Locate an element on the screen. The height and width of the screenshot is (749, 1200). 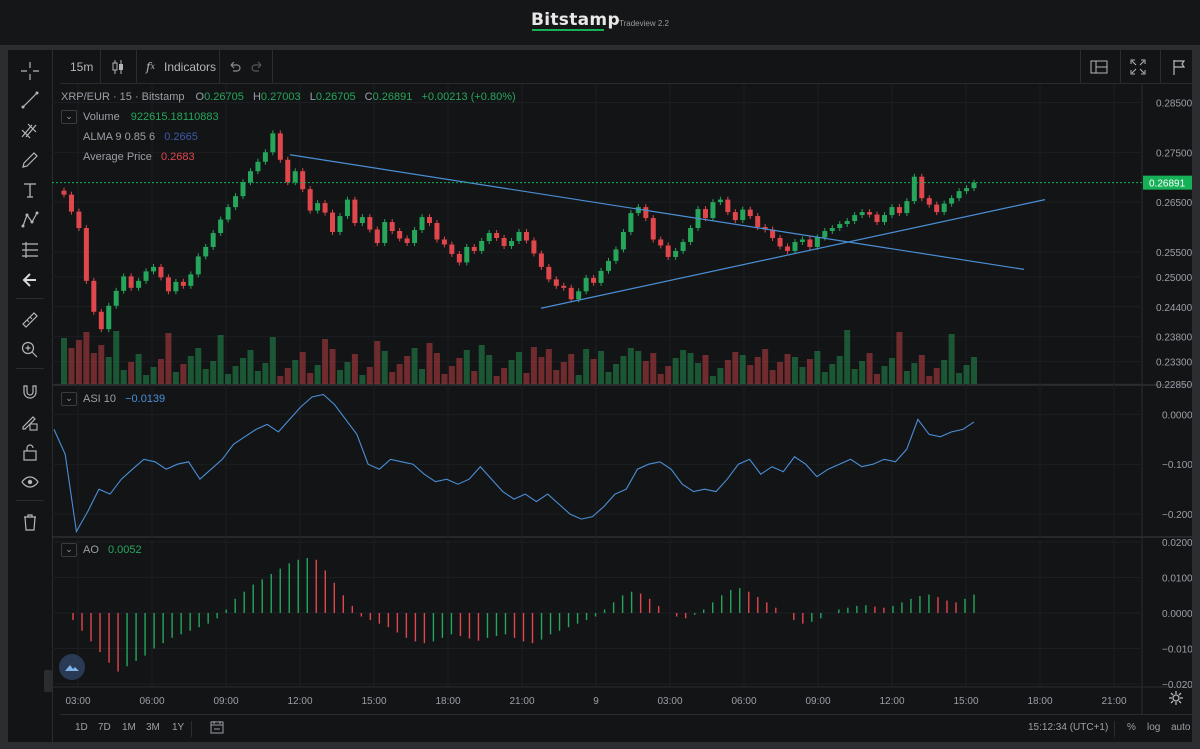
flag-icon is located at coordinates (1179, 66).